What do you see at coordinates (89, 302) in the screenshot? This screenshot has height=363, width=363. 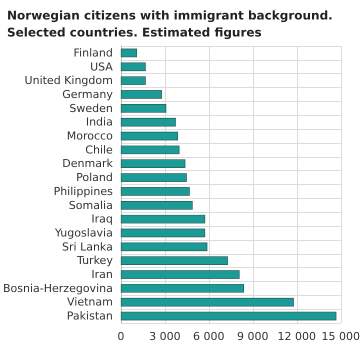 I see `y-tick-label: Vietnam` at bounding box center [89, 302].